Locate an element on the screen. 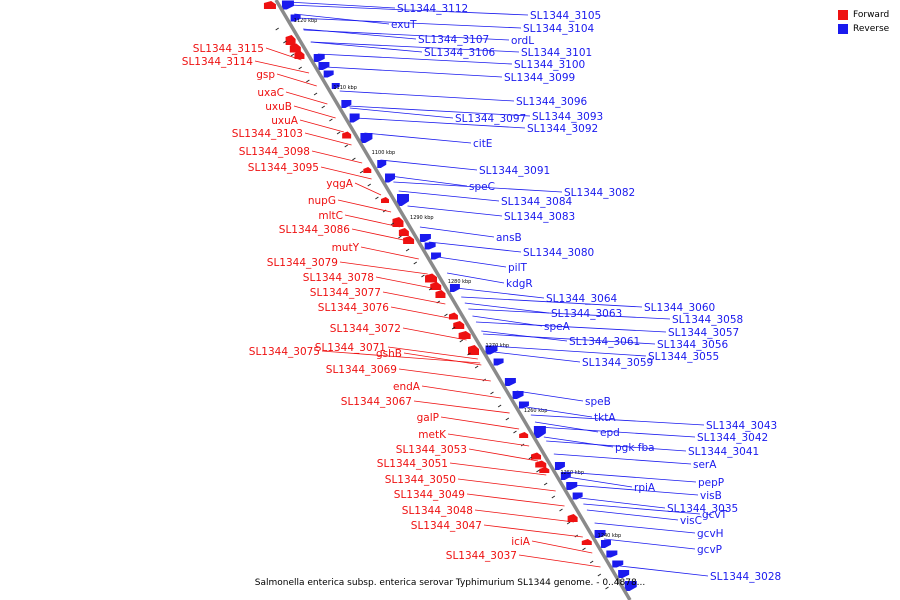 The height and width of the screenshot is (600, 900). reverse-gene-label: speA is located at coordinates (557, 327).